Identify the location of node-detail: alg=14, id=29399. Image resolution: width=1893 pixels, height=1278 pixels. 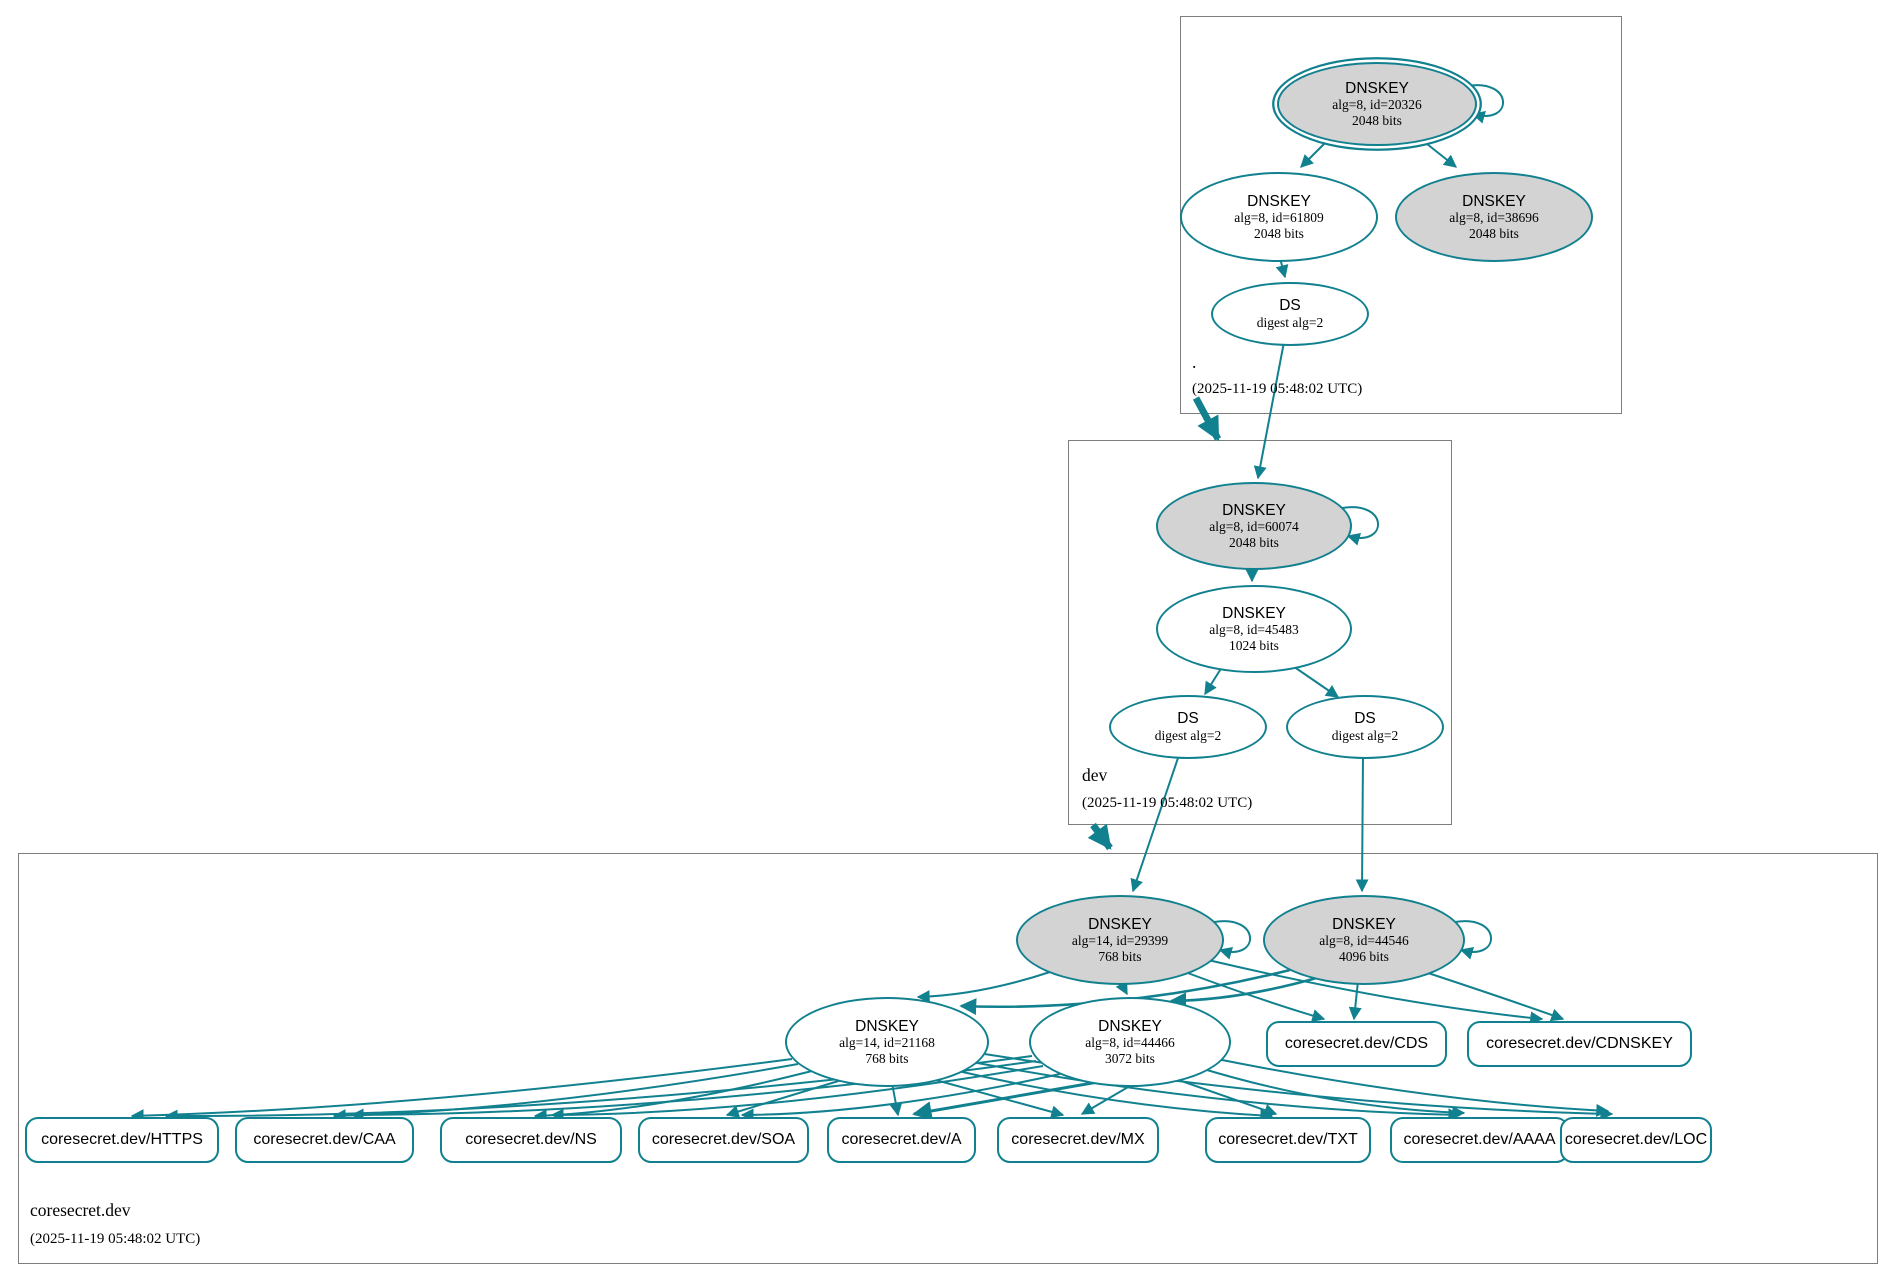
(1120, 941).